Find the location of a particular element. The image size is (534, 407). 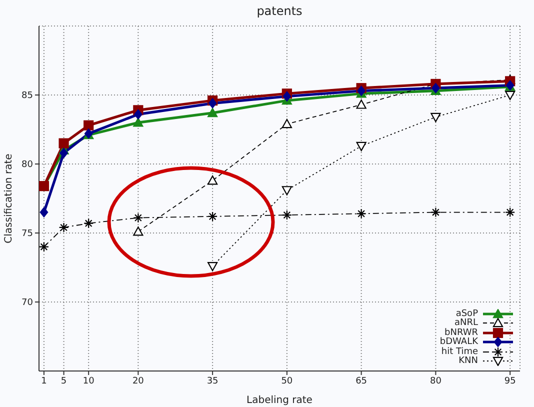

chart-title: patents is located at coordinates (280, 11).